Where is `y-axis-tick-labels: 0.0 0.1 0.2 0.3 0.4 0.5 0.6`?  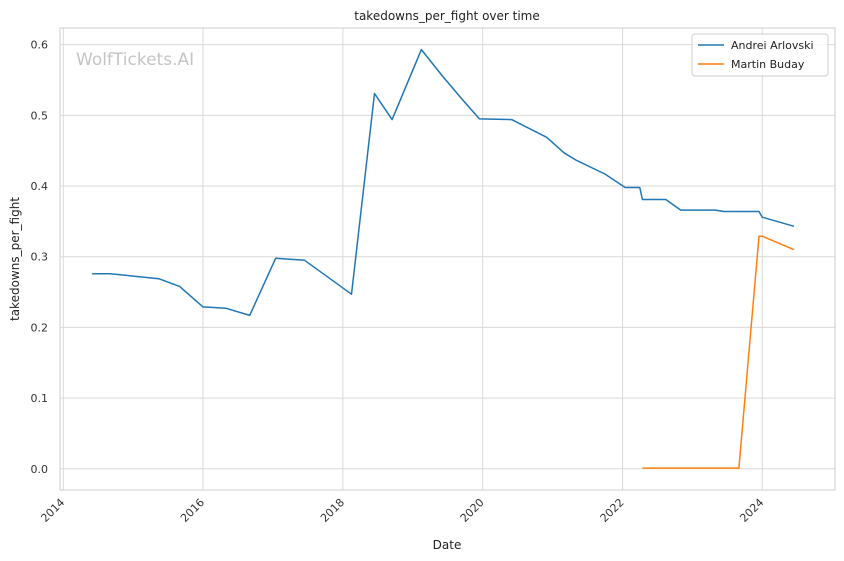 y-axis-tick-labels: 0.0 0.1 0.2 0.3 0.4 0.5 0.6 is located at coordinates (40, 257).